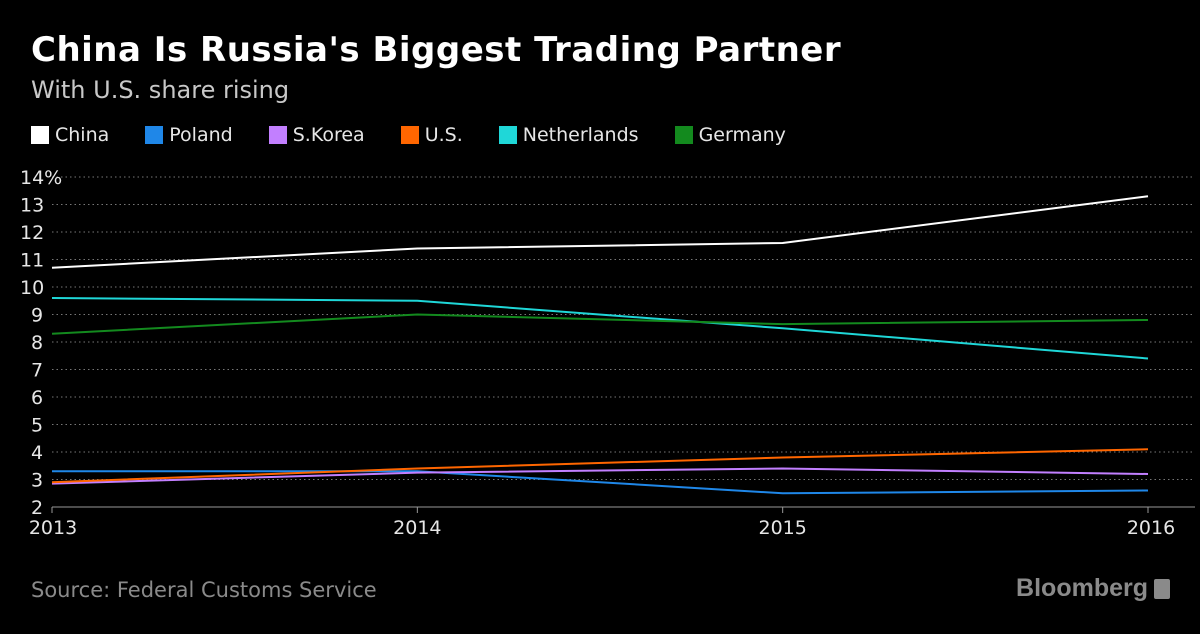 This screenshot has height=634, width=1200. I want to click on legend-item: U.S., so click(431, 135).